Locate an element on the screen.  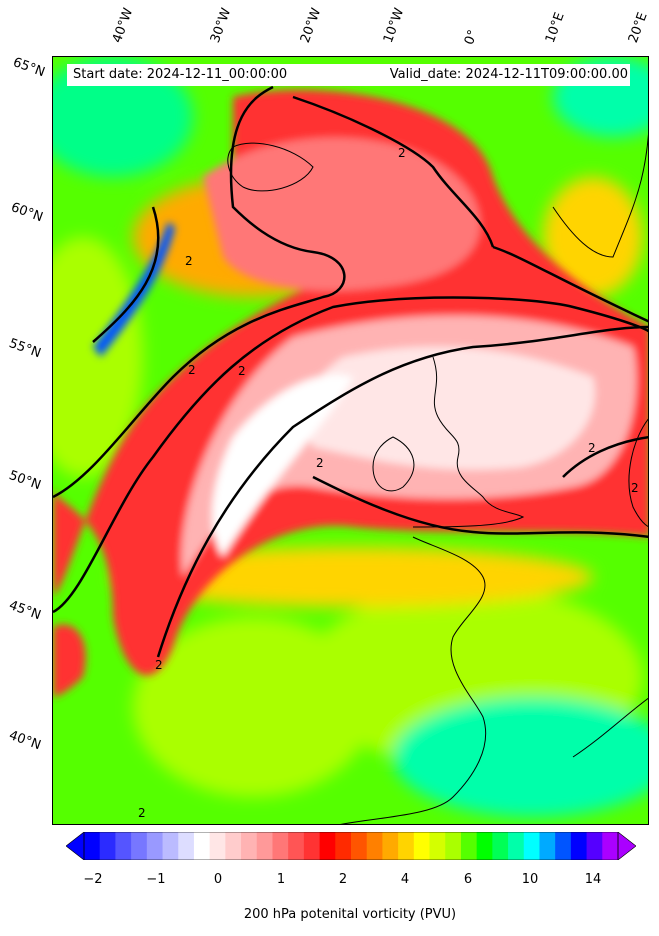
colorbar-tick: 0 is located at coordinates (218, 879).